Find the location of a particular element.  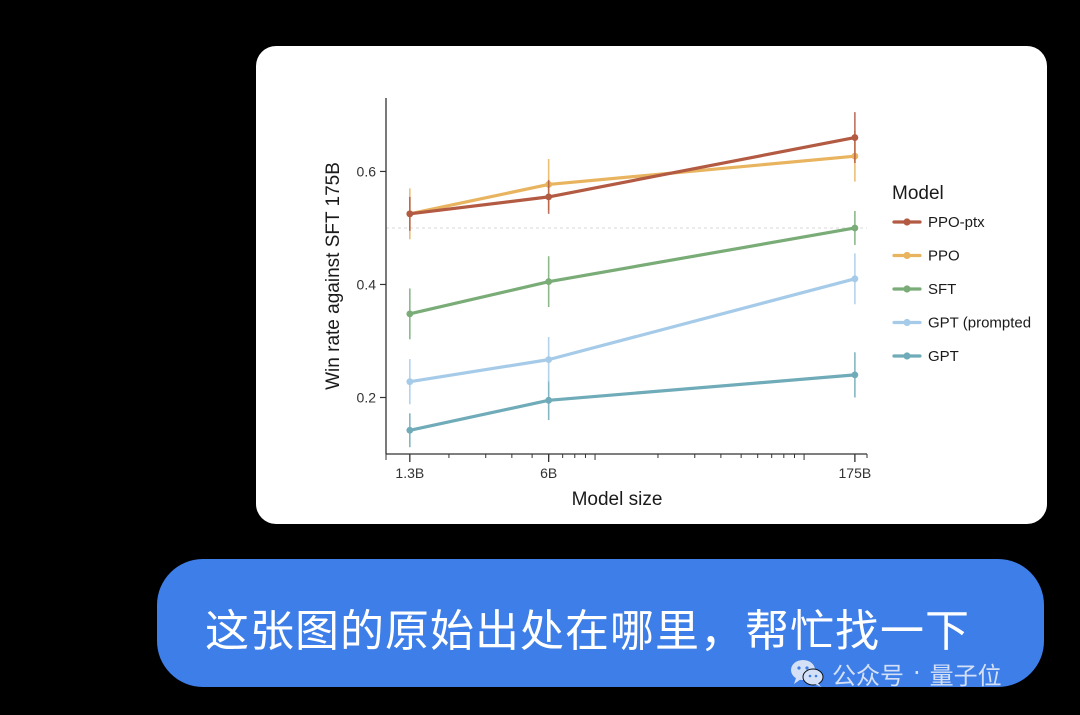

series-gpt is located at coordinates (632, 400).